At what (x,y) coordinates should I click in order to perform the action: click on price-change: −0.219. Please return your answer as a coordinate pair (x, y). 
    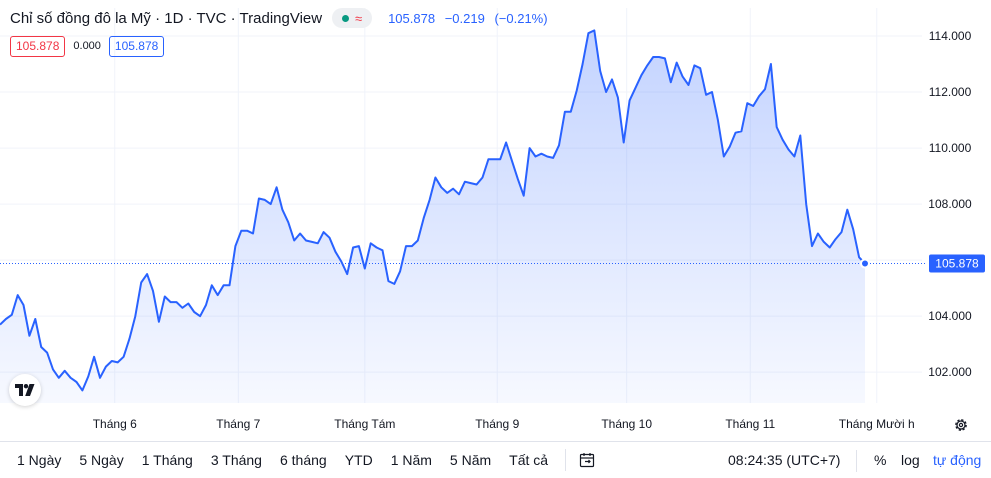
    Looking at the image, I should click on (464, 18).